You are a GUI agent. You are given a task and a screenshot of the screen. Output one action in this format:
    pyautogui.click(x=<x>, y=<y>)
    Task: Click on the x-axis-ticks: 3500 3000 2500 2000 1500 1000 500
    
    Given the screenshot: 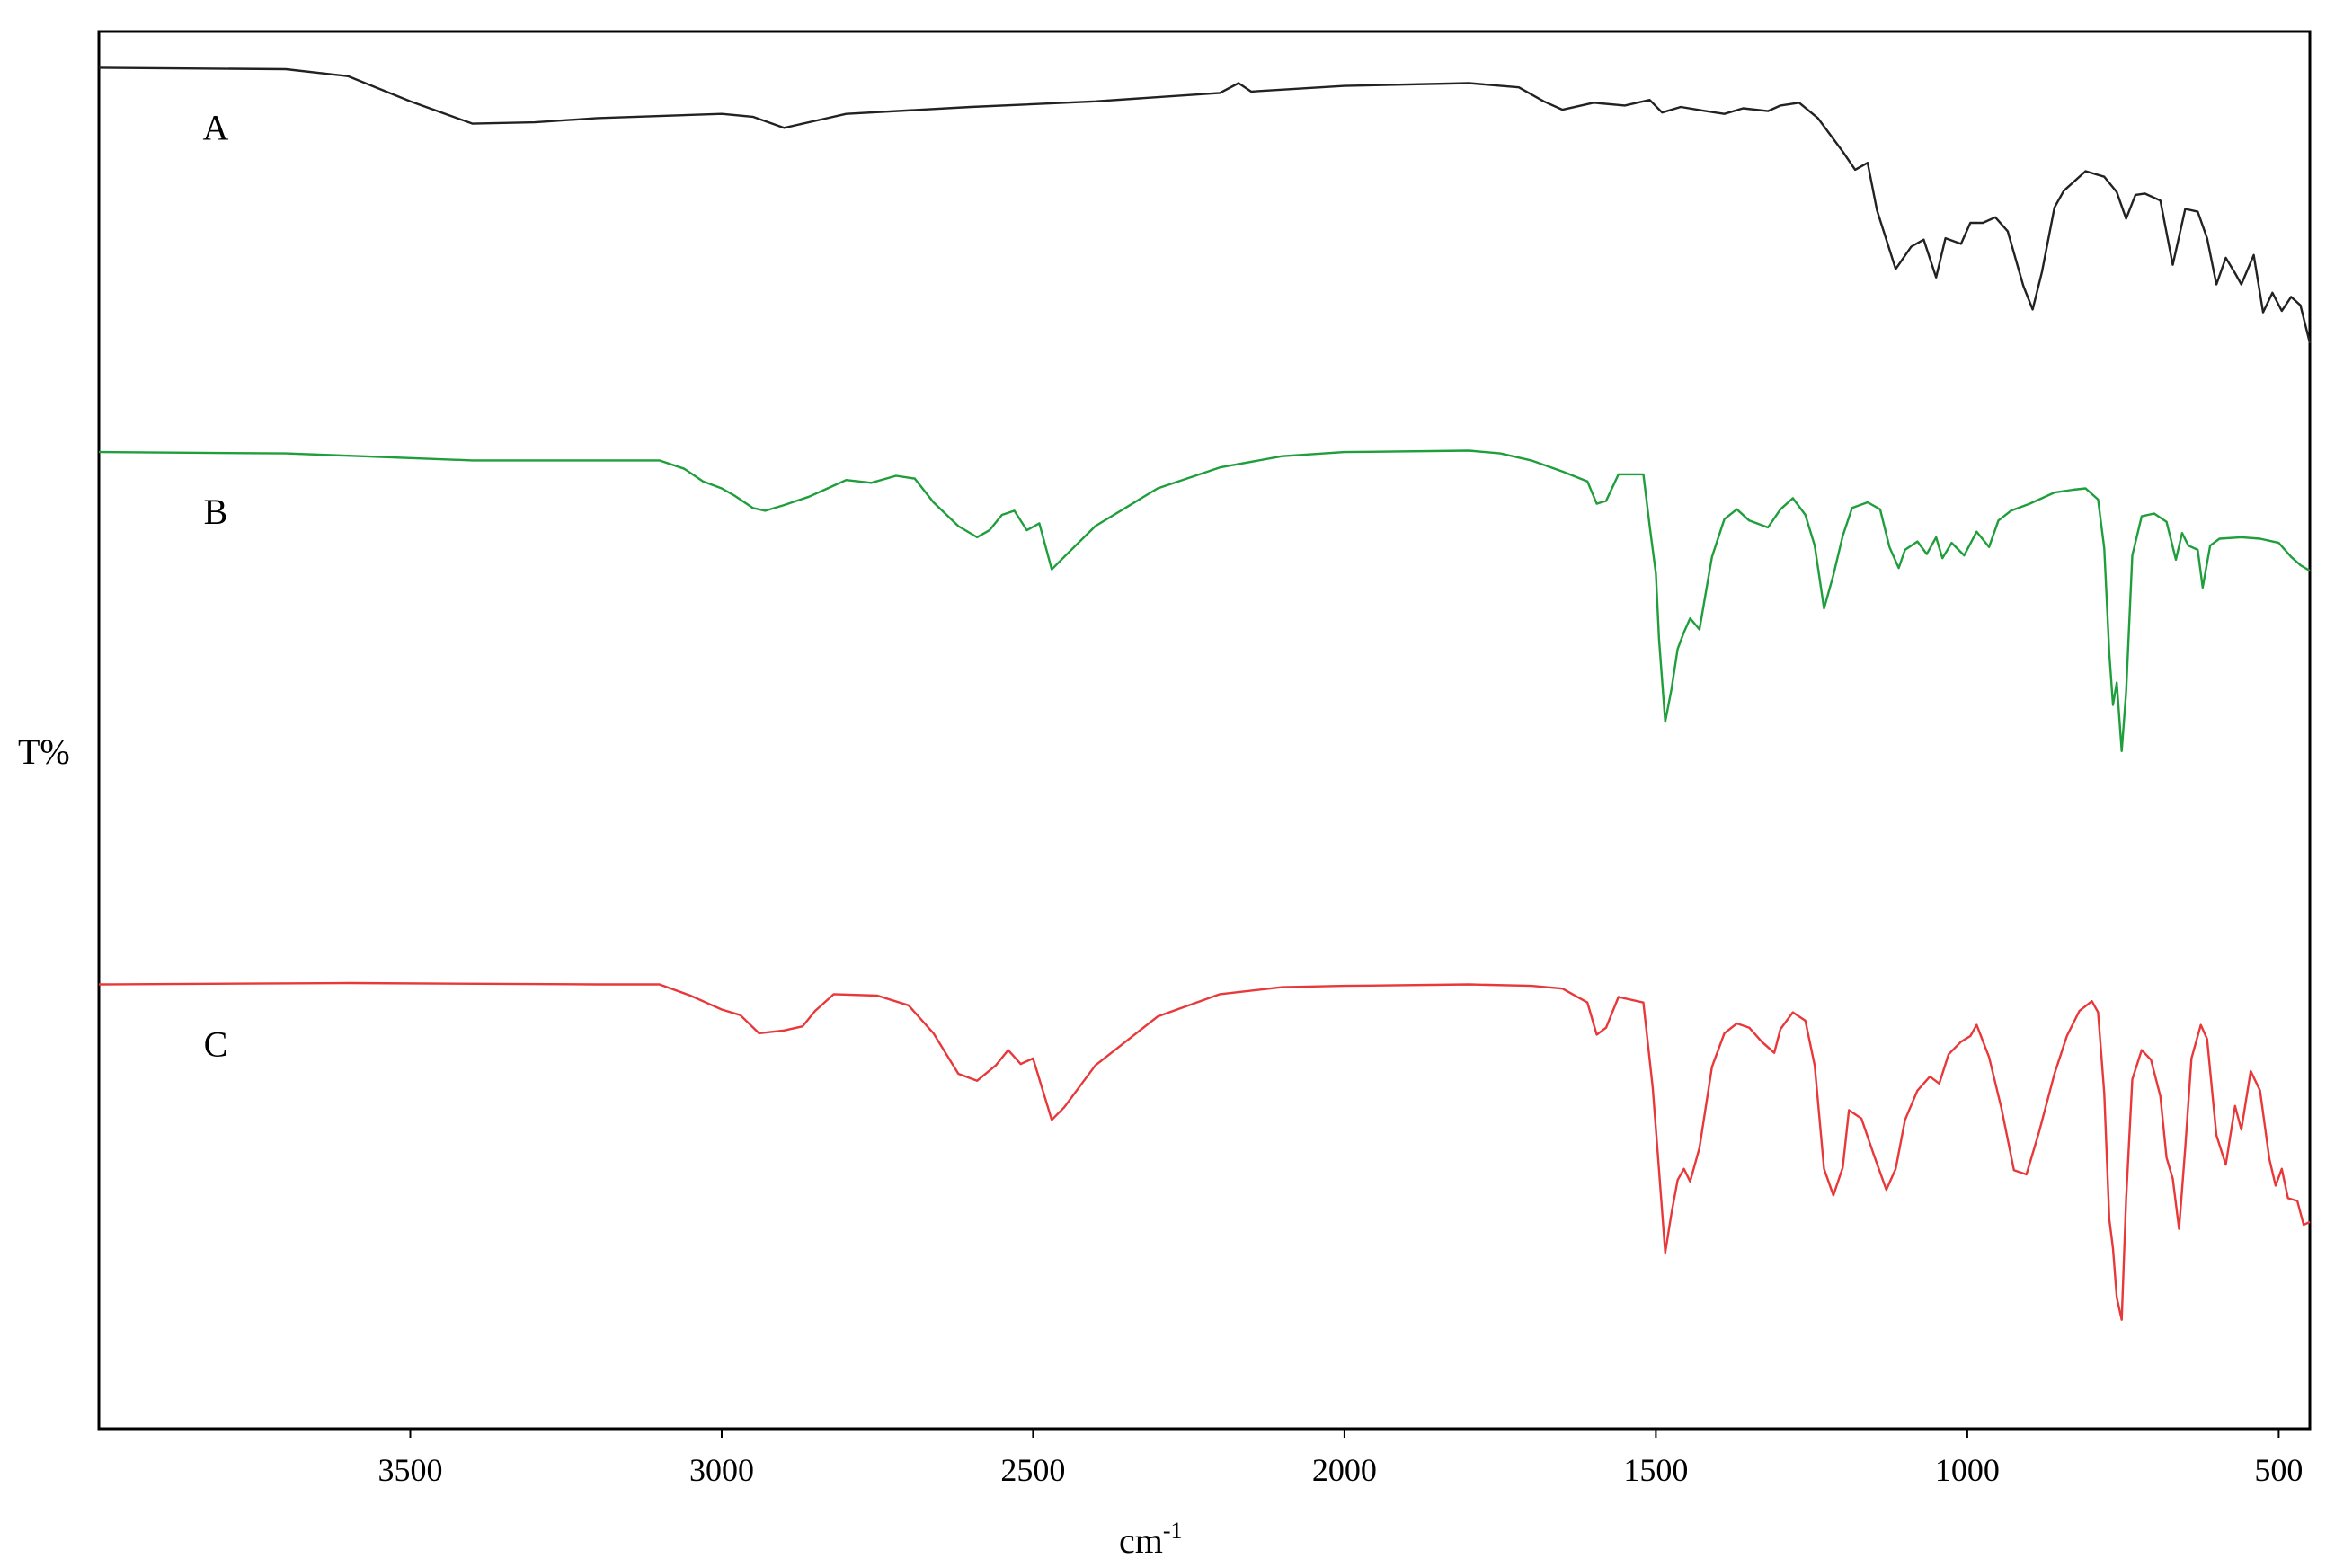 What is the action you would take?
    pyautogui.click(x=1340, y=1459)
    